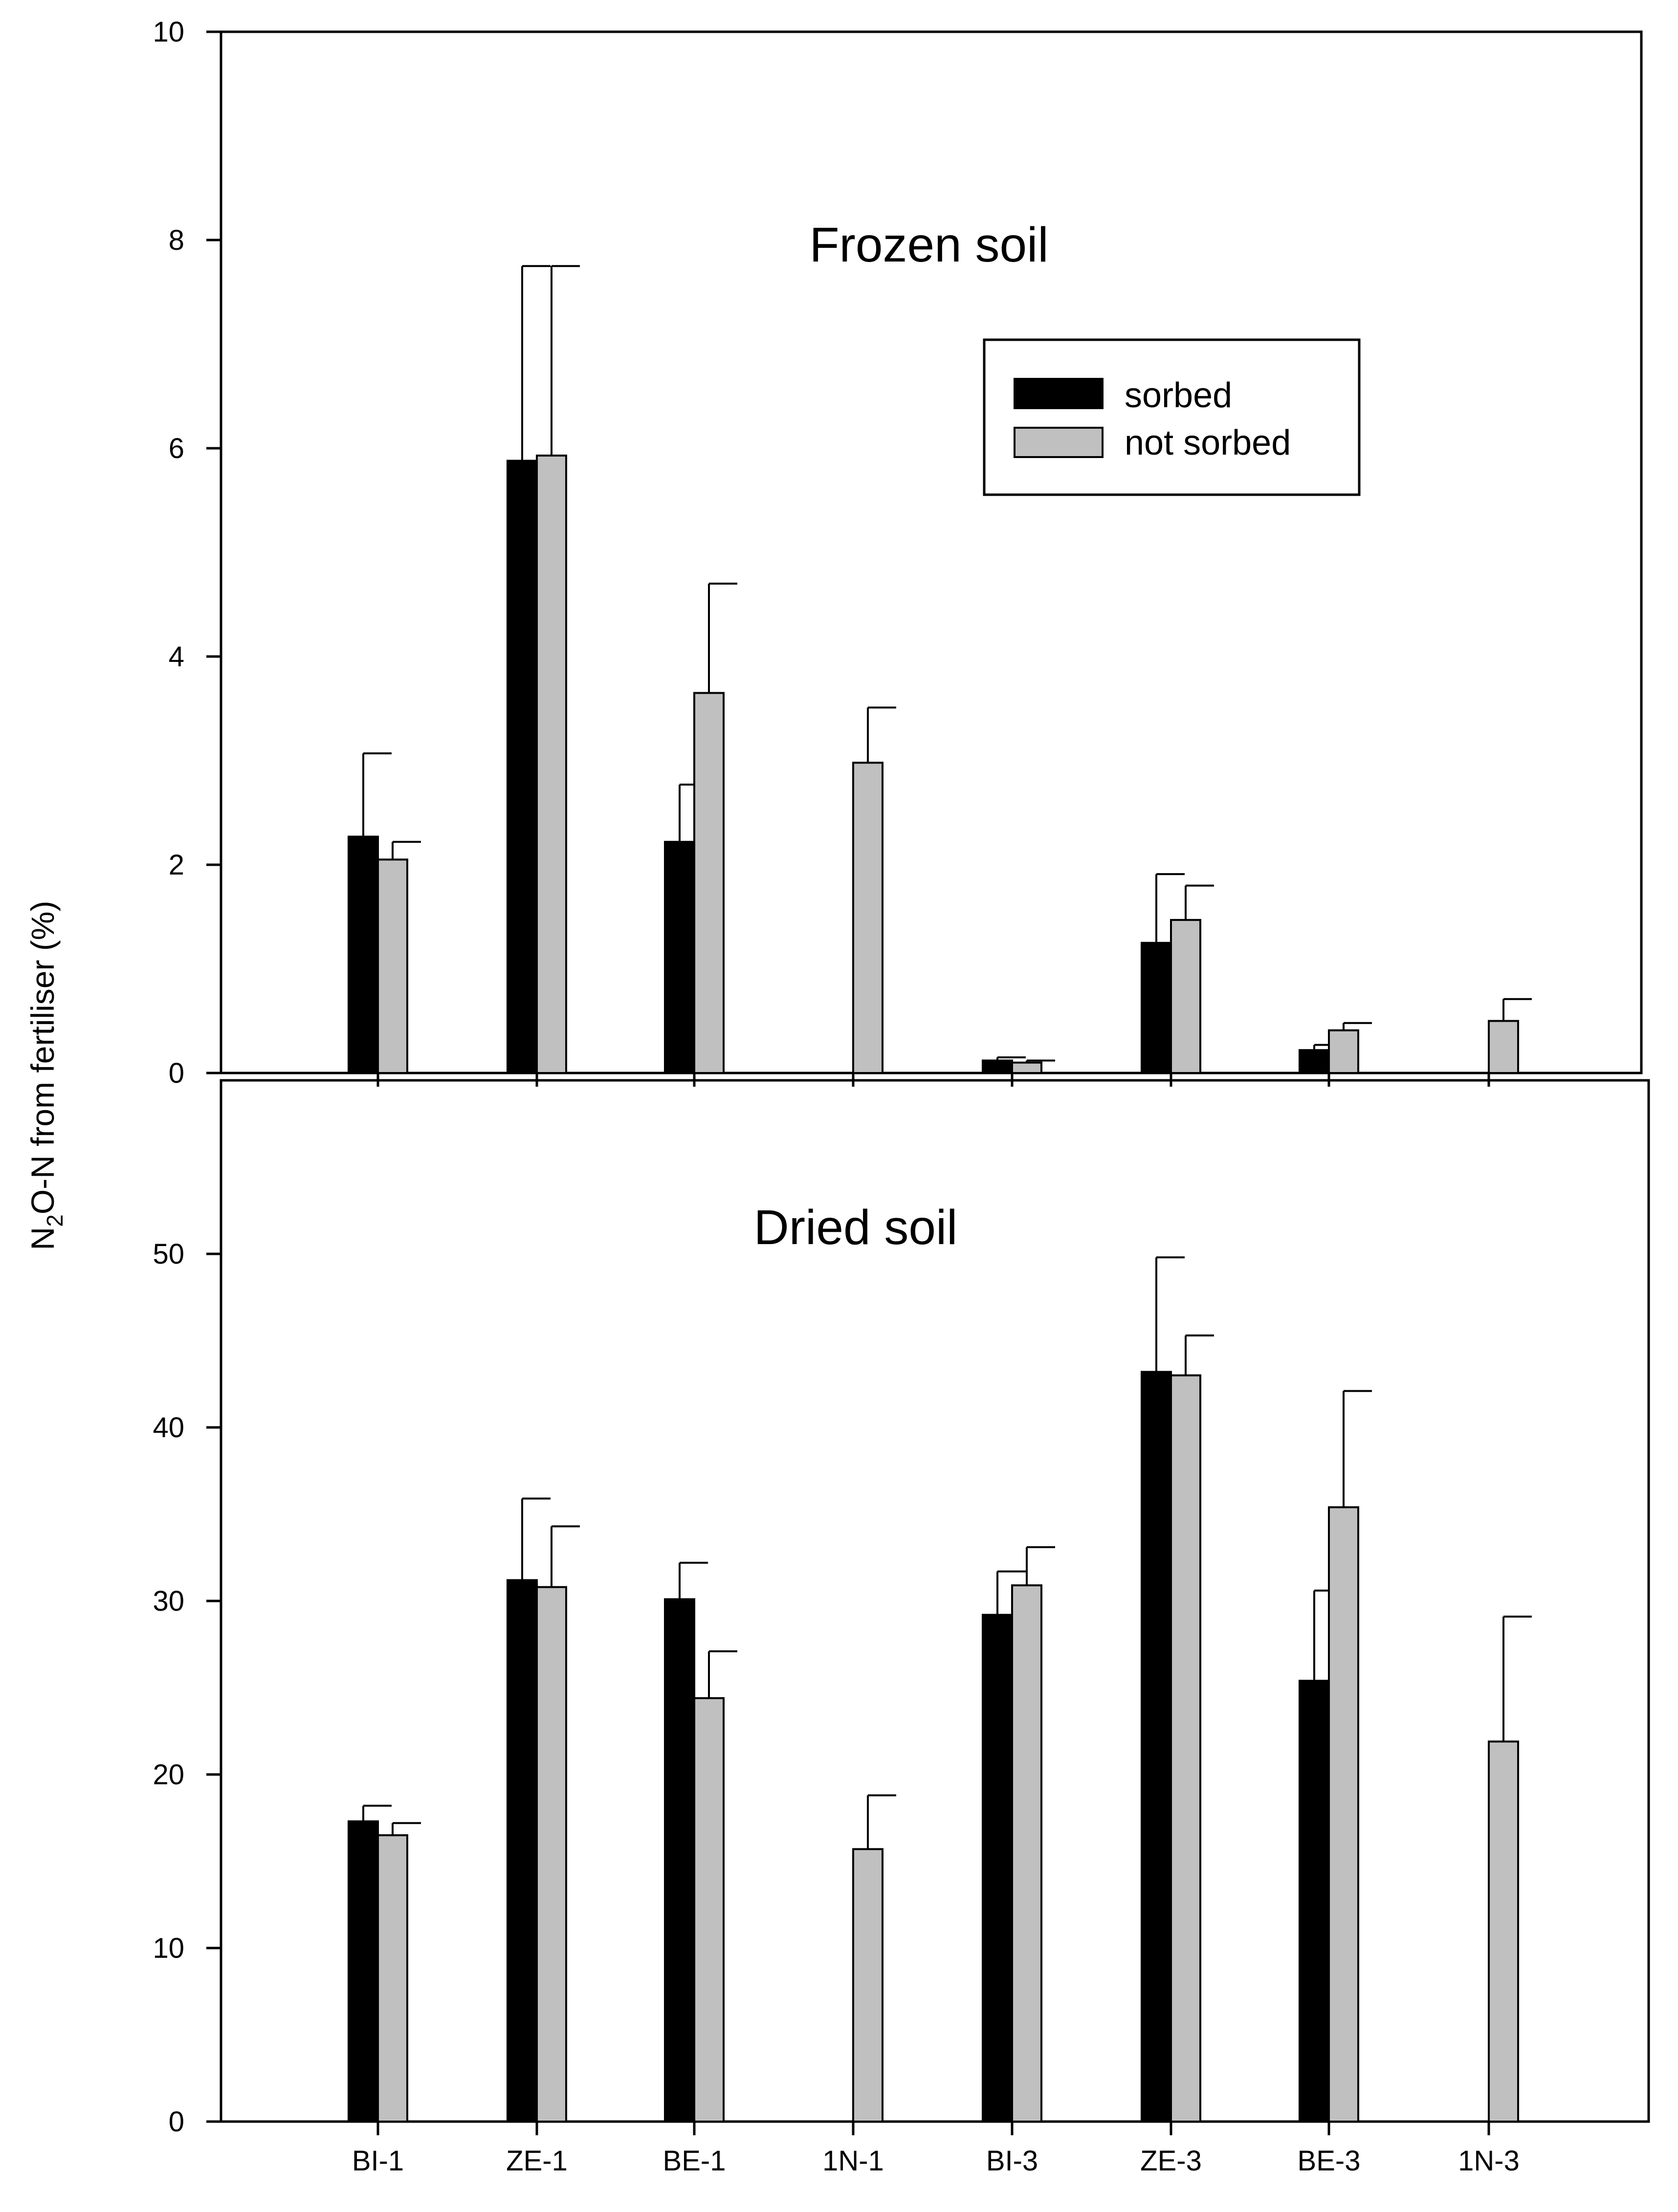 The height and width of the screenshot is (2212, 1678). Describe the element at coordinates (177, 865) in the screenshot. I see `top-y-tick-label: 2` at that location.